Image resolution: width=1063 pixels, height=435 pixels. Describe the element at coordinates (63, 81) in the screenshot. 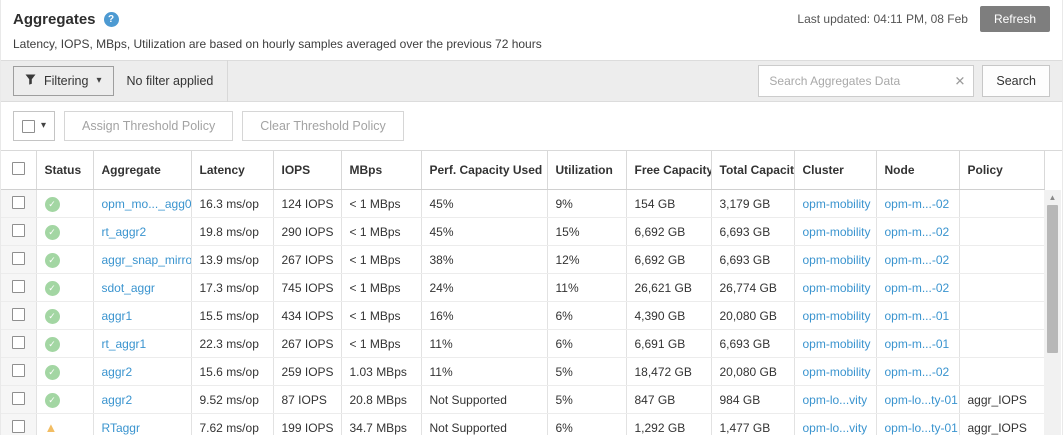

I see `filtering-button: Filtering` at that location.